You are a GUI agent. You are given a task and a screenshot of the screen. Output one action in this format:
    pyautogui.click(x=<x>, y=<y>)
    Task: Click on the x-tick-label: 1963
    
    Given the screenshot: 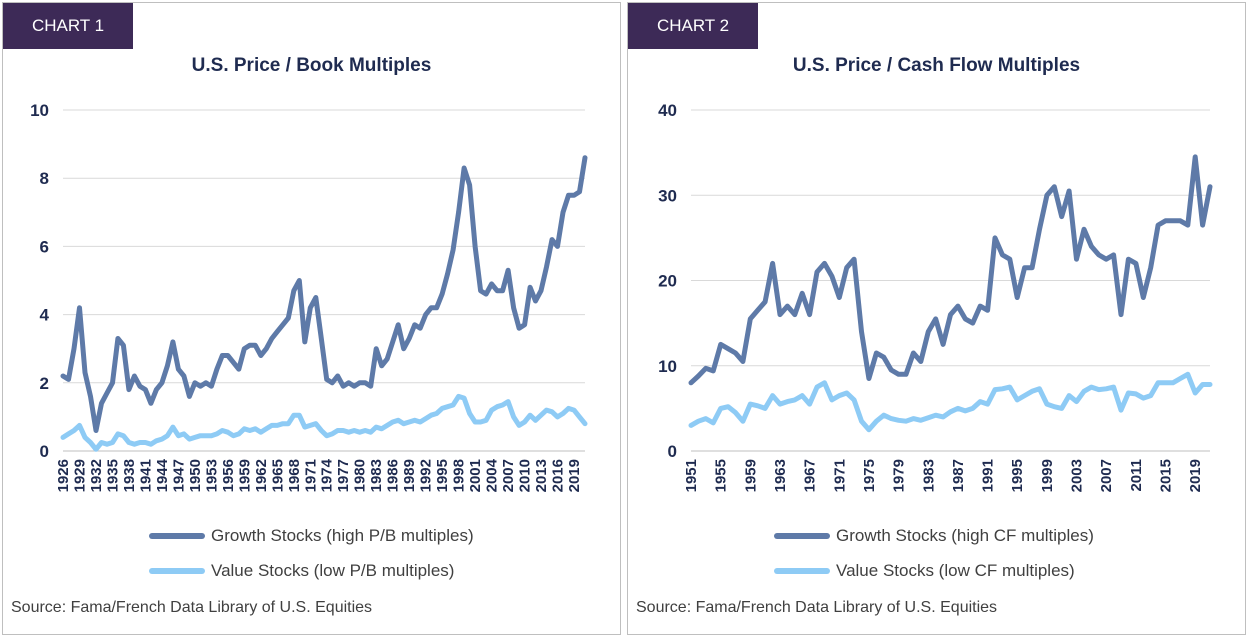 What is the action you would take?
    pyautogui.click(x=780, y=475)
    